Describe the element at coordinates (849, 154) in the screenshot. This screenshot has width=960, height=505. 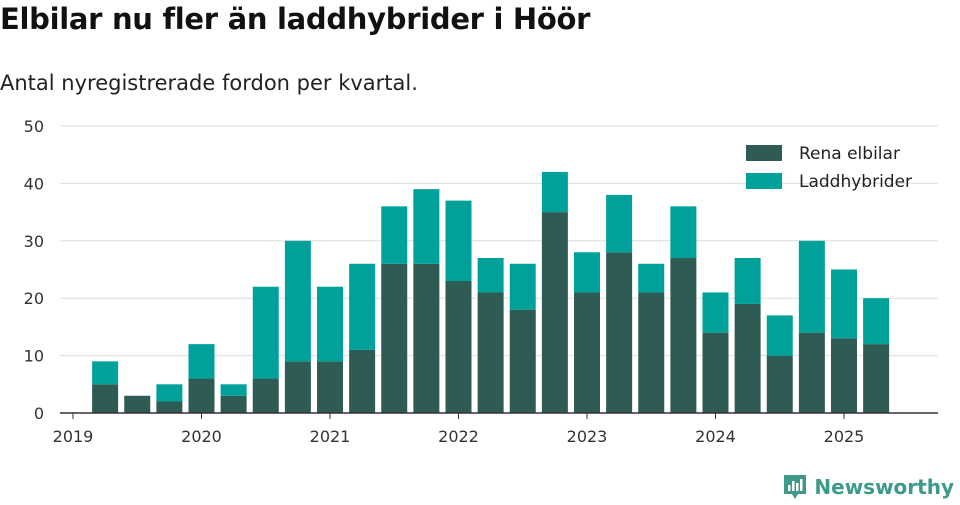
I see `legend-label: Rena elbilar` at that location.